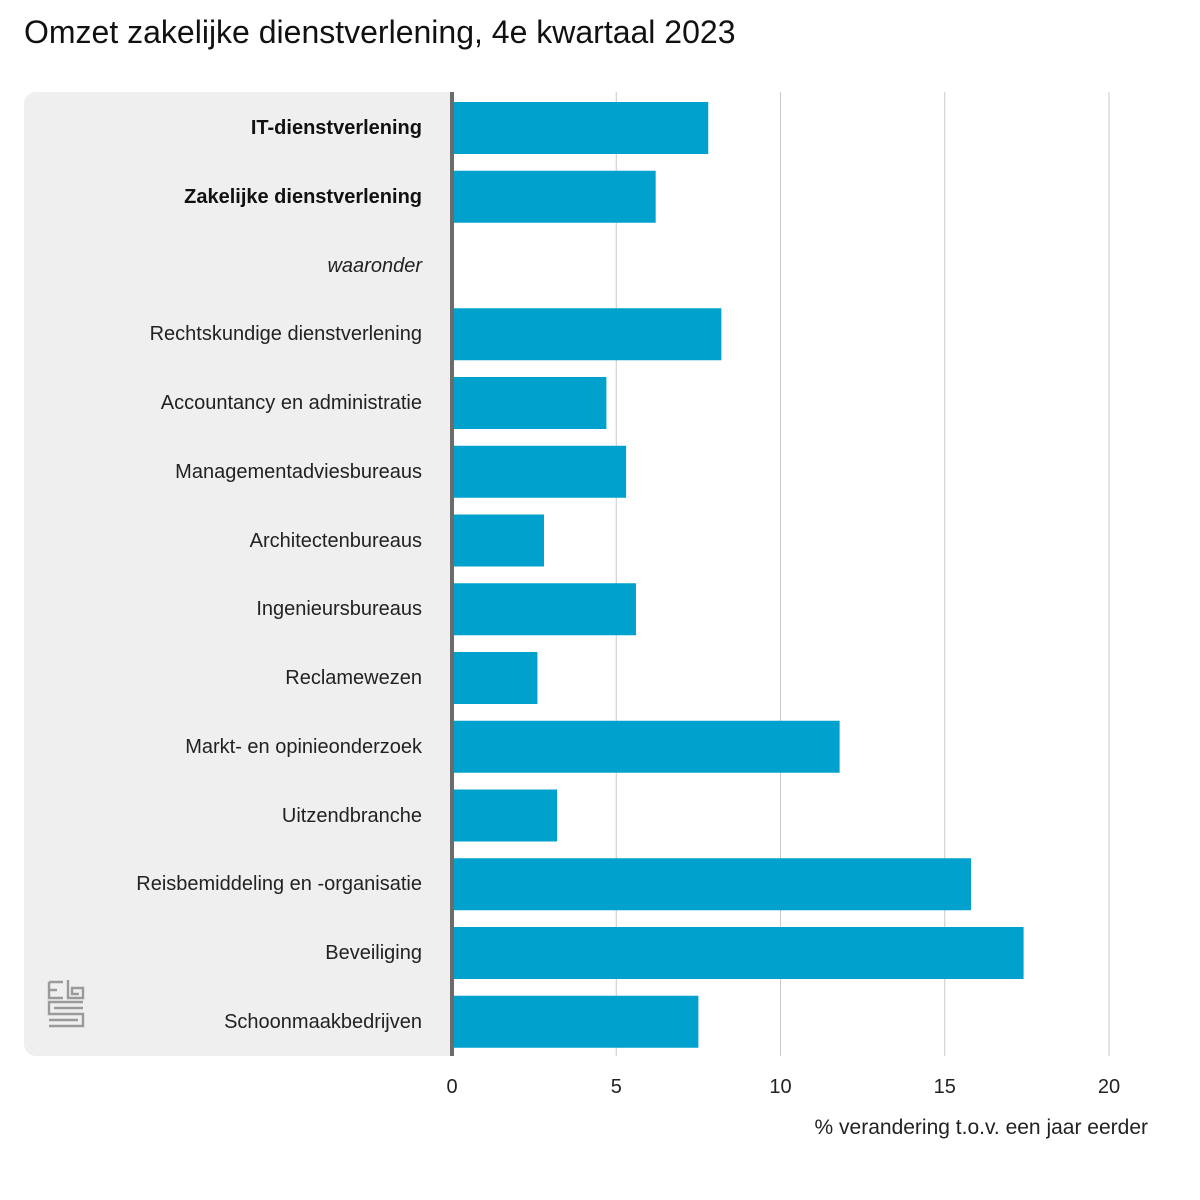  Describe the element at coordinates (616, 1087) in the screenshot. I see `x-tick-label: 5` at that location.